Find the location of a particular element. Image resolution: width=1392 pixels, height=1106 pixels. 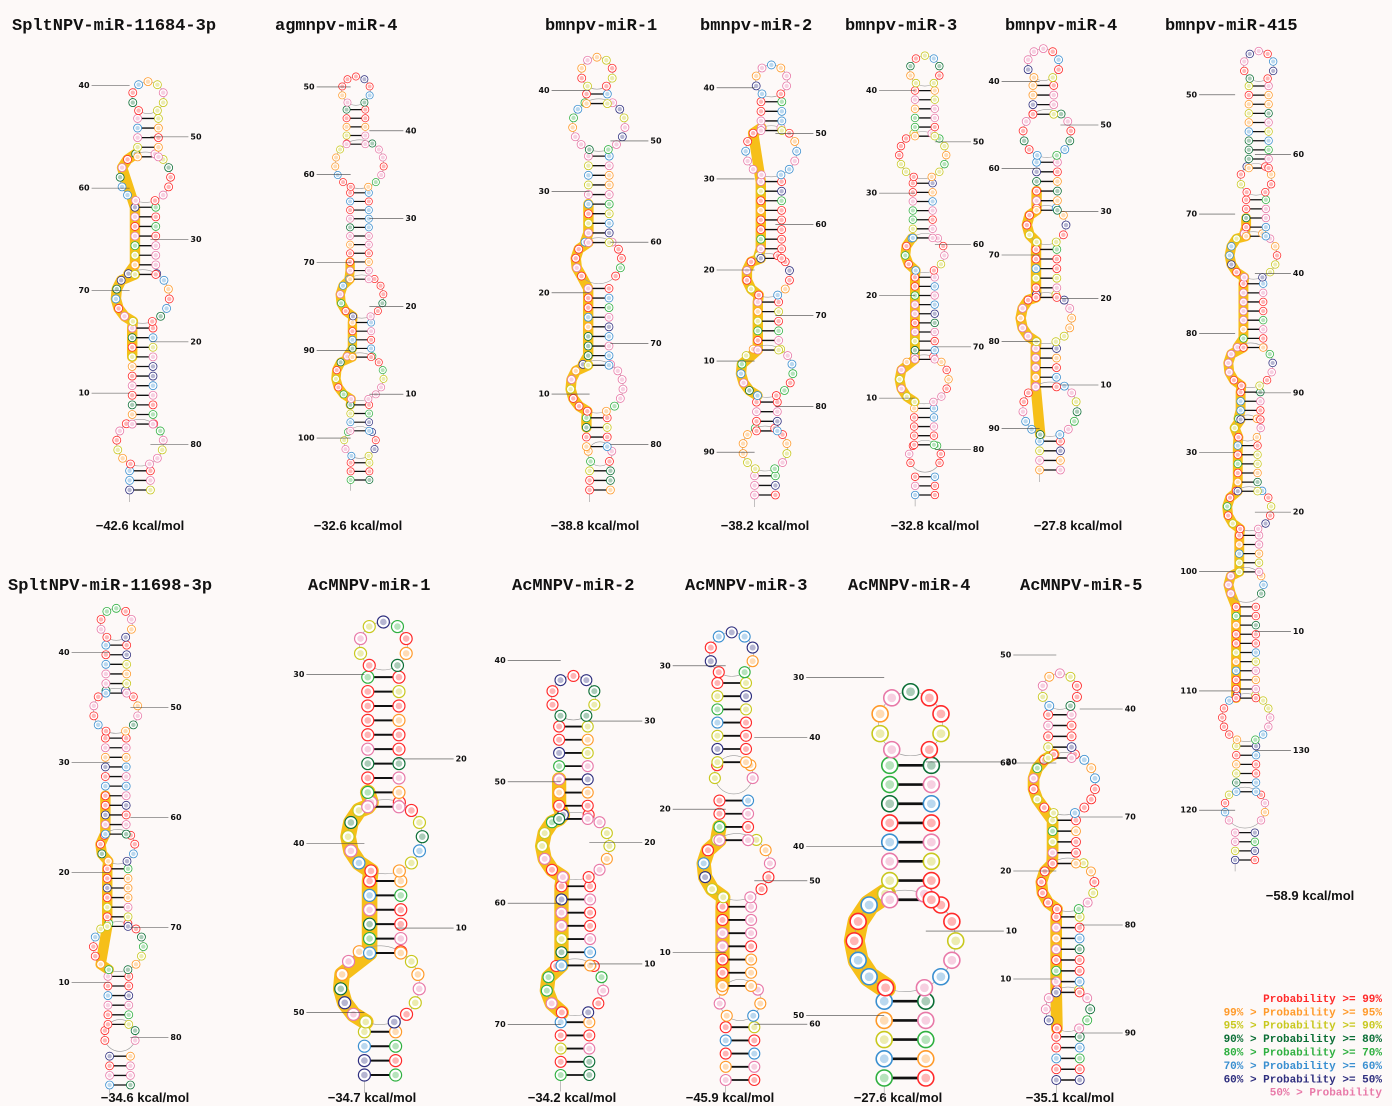

position-label: 50 is located at coordinates (1006, 655).